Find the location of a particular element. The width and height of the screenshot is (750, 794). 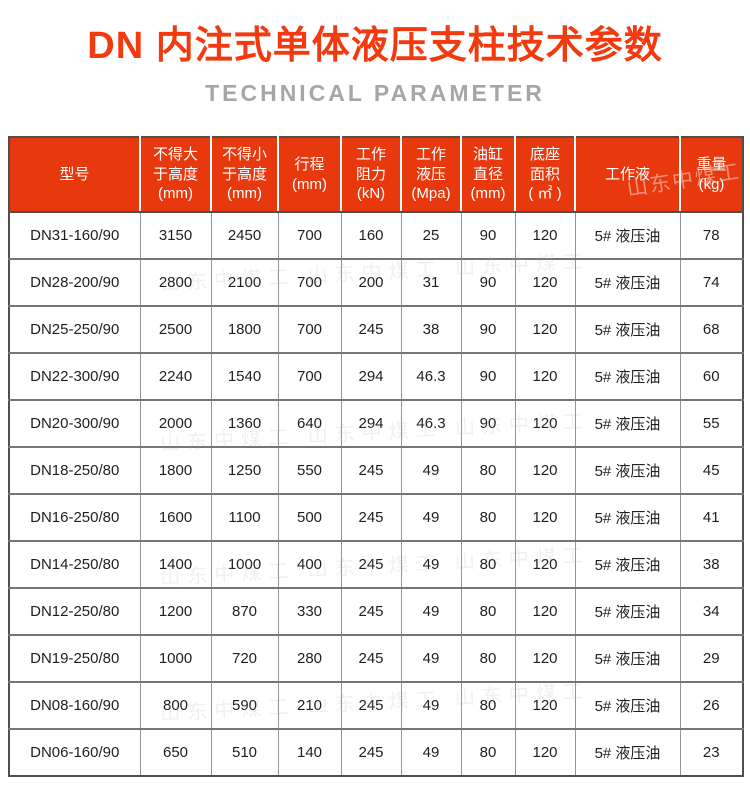

value-cell: 500 is located at coordinates (309, 517).